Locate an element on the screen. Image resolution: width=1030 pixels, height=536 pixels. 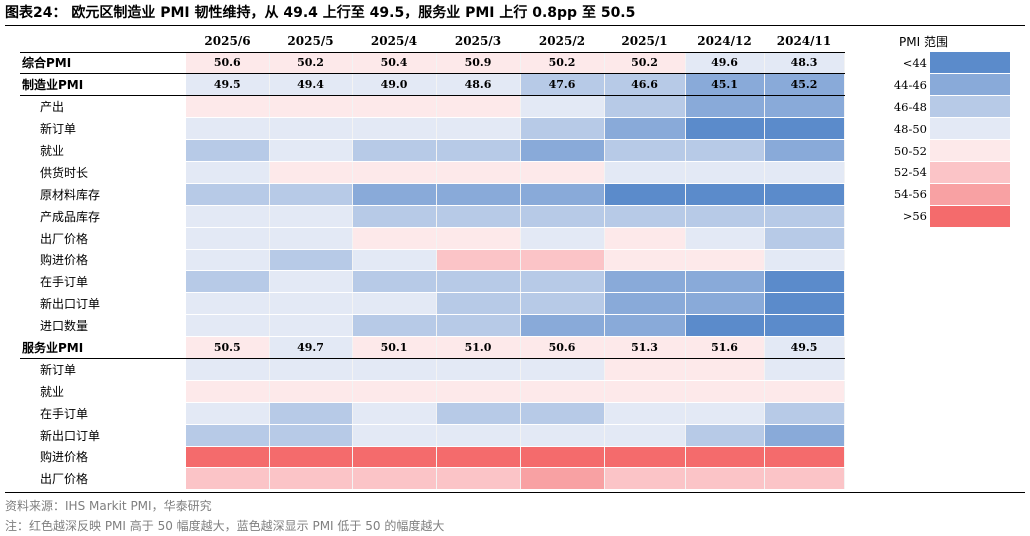
row-label: 新出口订单 is located at coordinates (70, 435).